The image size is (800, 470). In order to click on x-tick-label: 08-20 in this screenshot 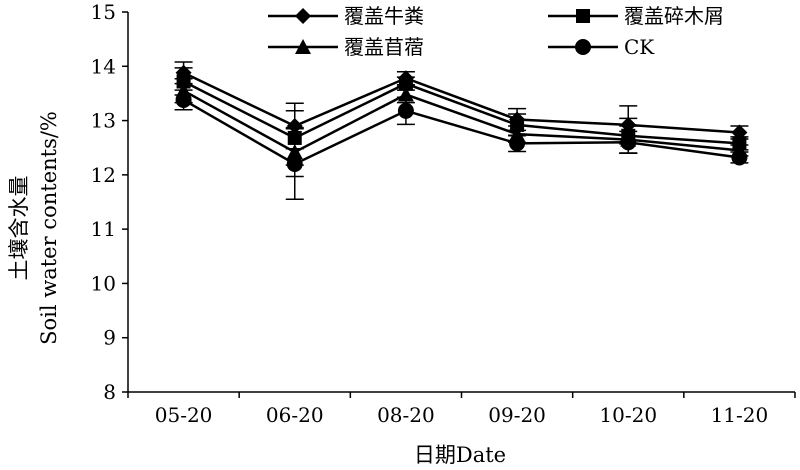, I will do `click(406, 415)`.